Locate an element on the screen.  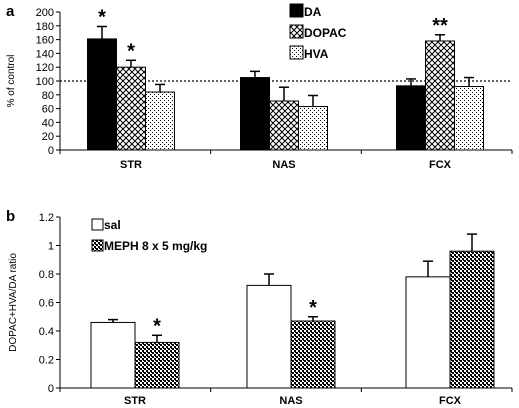
significance-marker: ** is located at coordinates (440, 26).